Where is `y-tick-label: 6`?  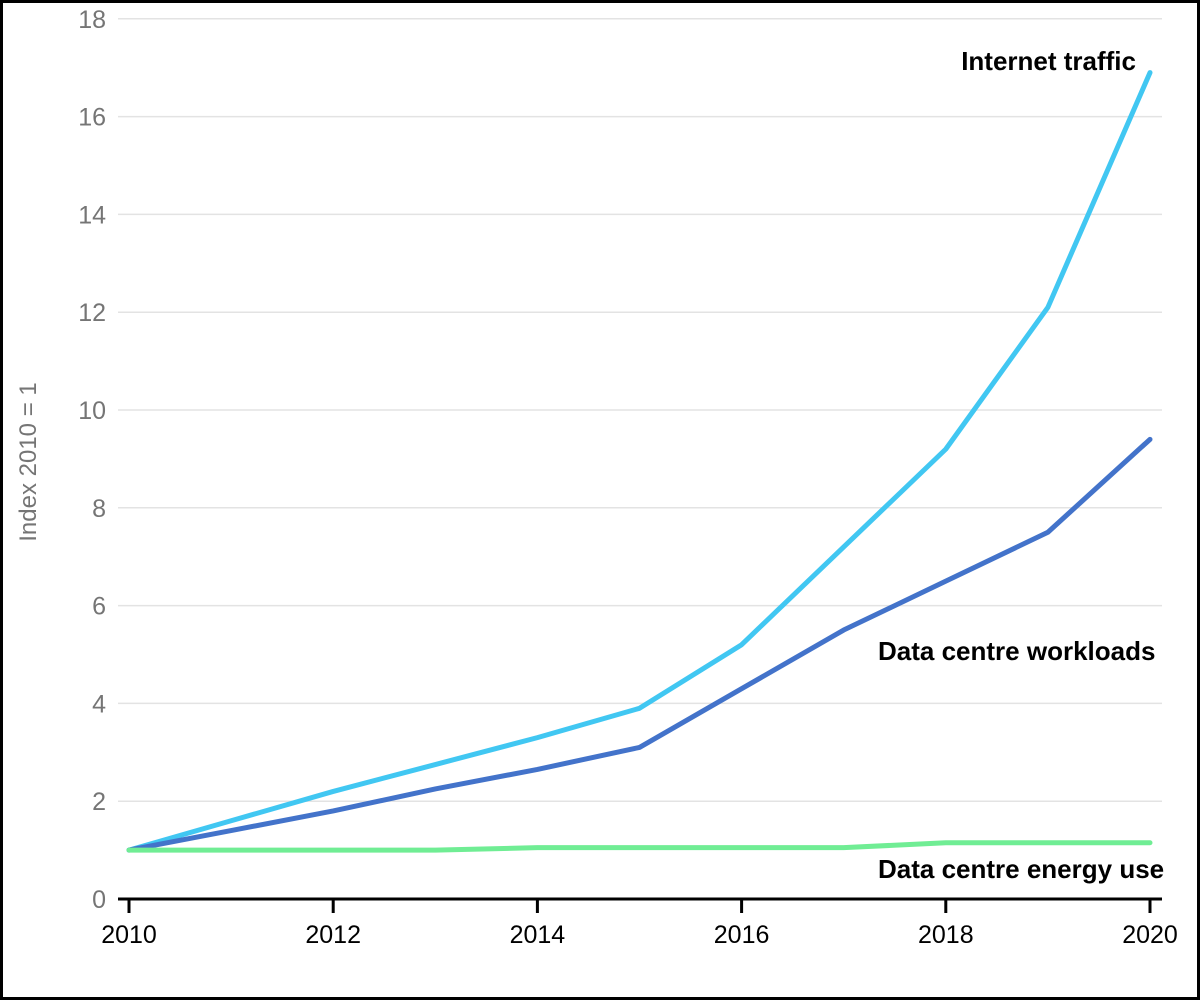 y-tick-label: 6 is located at coordinates (99, 607).